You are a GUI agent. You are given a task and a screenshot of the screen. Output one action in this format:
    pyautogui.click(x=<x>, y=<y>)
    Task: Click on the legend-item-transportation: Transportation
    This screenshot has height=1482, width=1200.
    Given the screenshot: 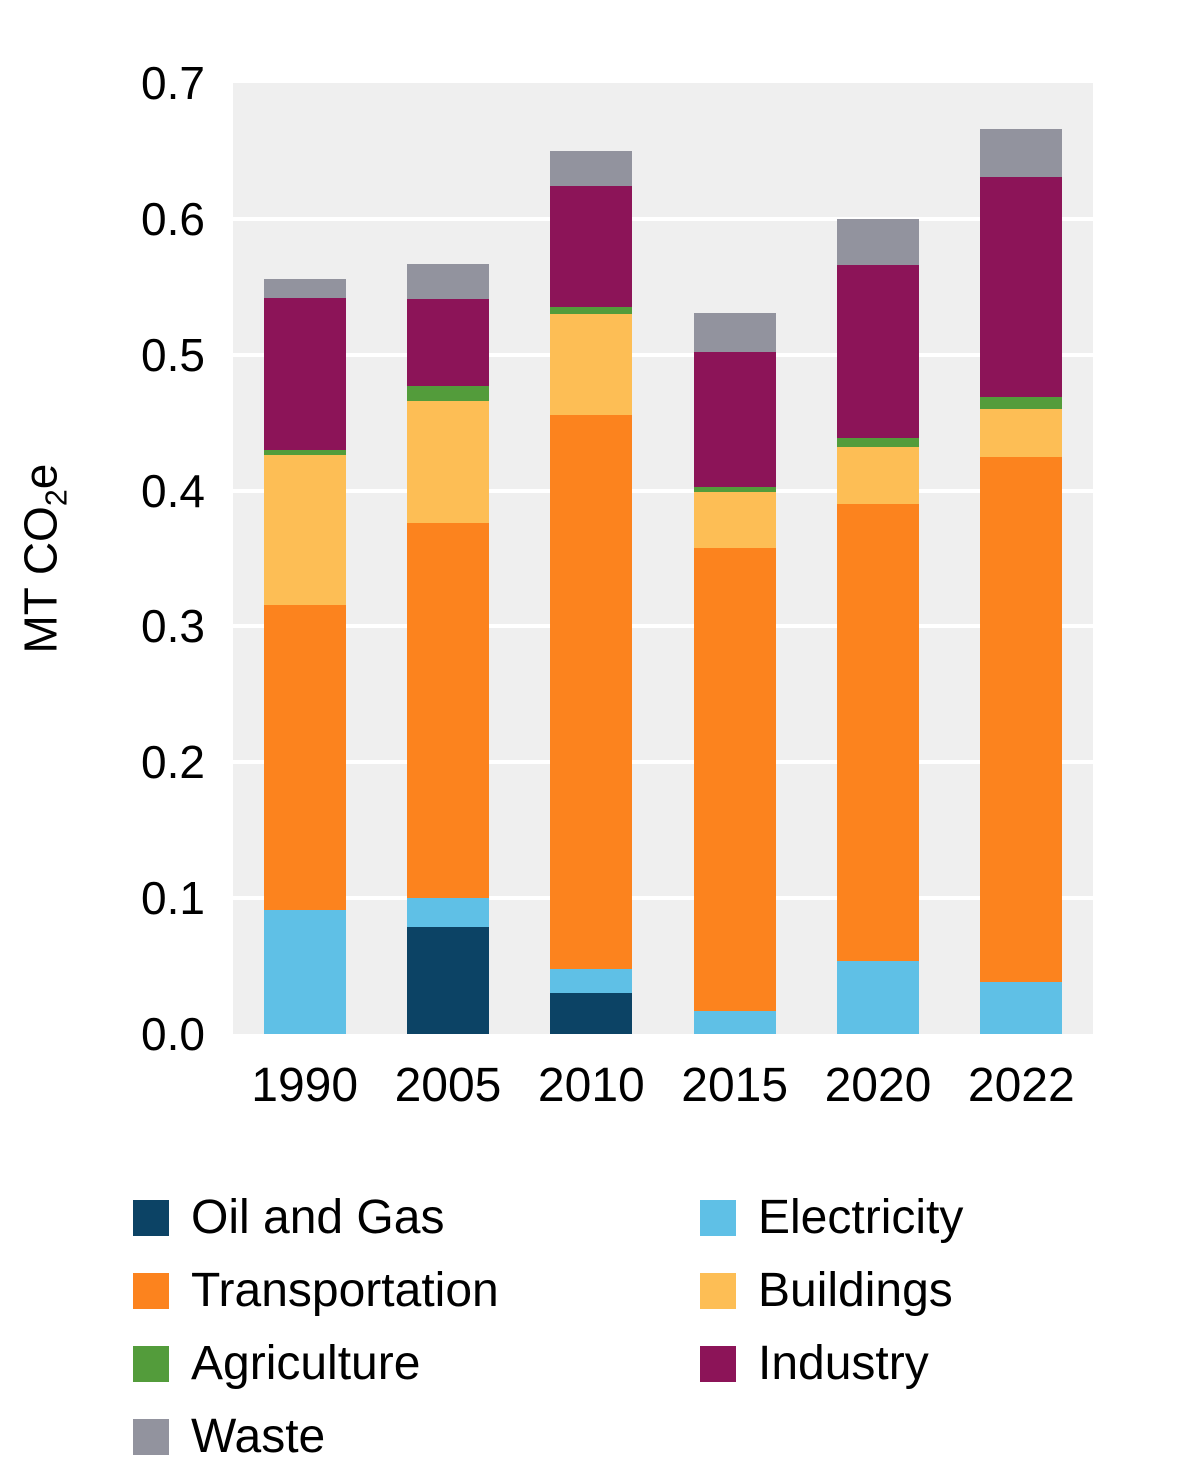 What is the action you would take?
    pyautogui.click(x=416, y=1291)
    